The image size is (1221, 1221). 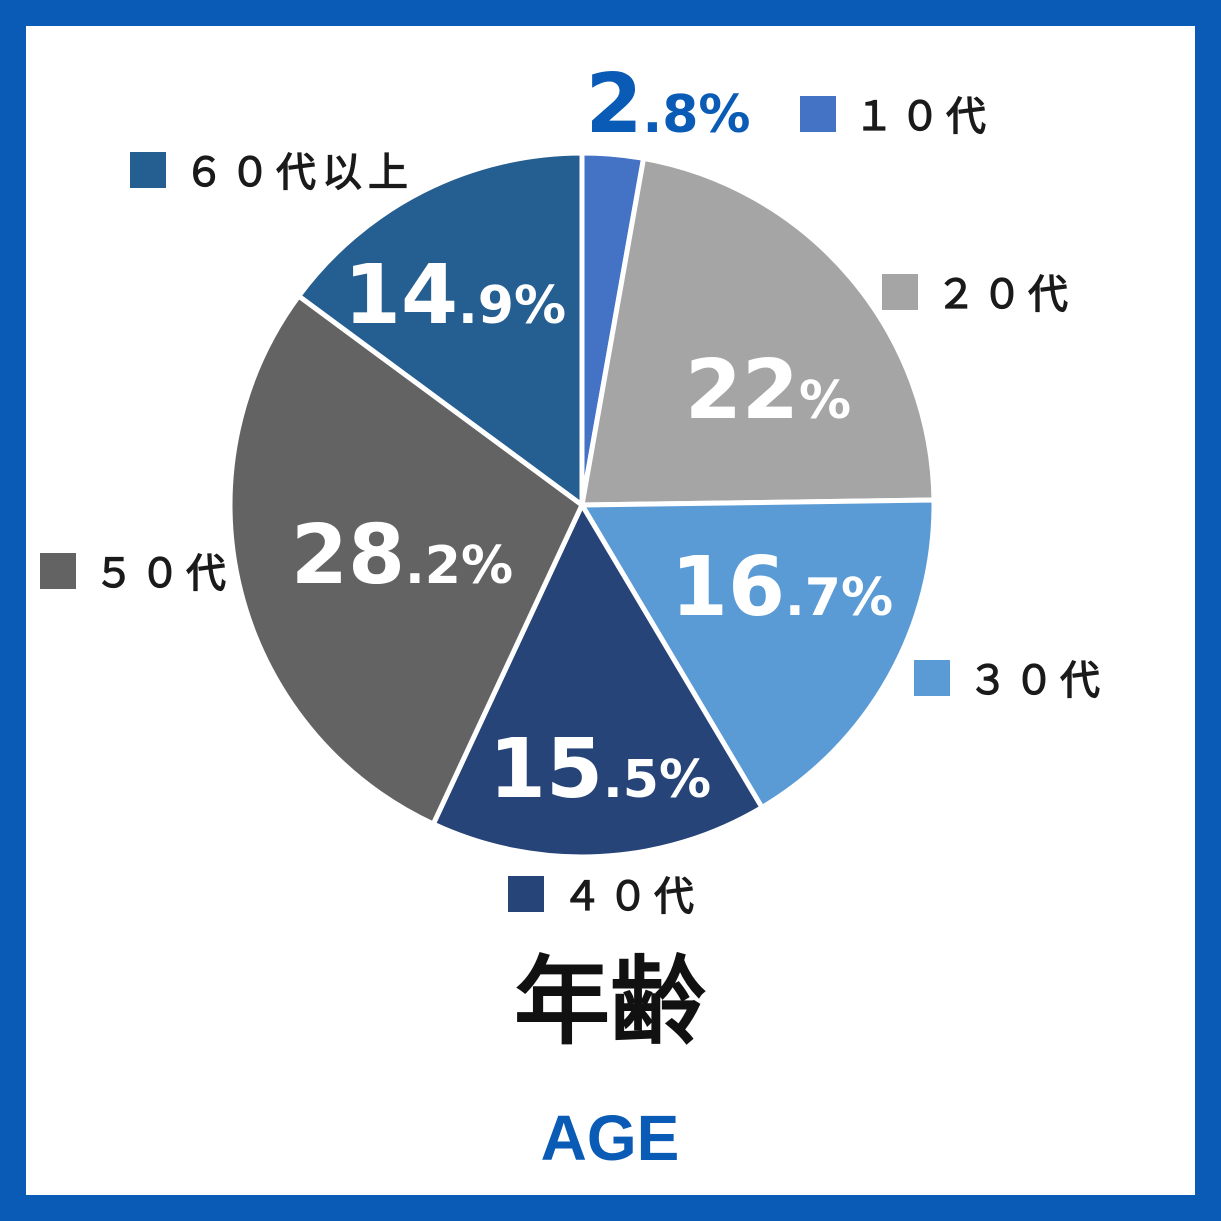 I want to click on slice-percentage-label: 22%, so click(x=768, y=390).